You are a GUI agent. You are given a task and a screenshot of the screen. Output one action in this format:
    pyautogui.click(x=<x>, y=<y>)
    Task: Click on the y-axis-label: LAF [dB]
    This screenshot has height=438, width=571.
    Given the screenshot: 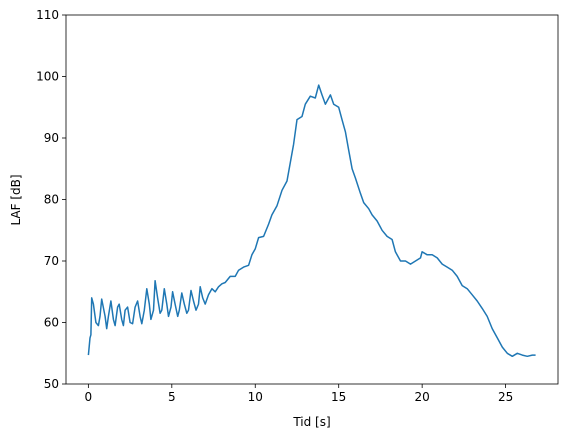 What is the action you would take?
    pyautogui.click(x=16, y=199)
    